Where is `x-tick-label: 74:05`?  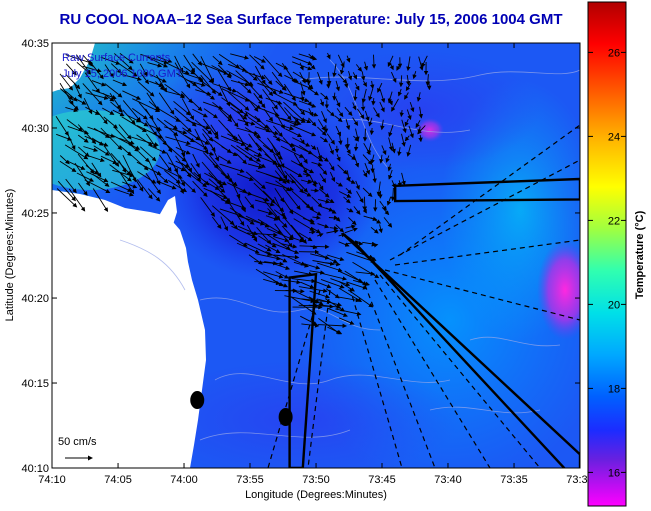
x-tick-label: 74:05 is located at coordinates (118, 480).